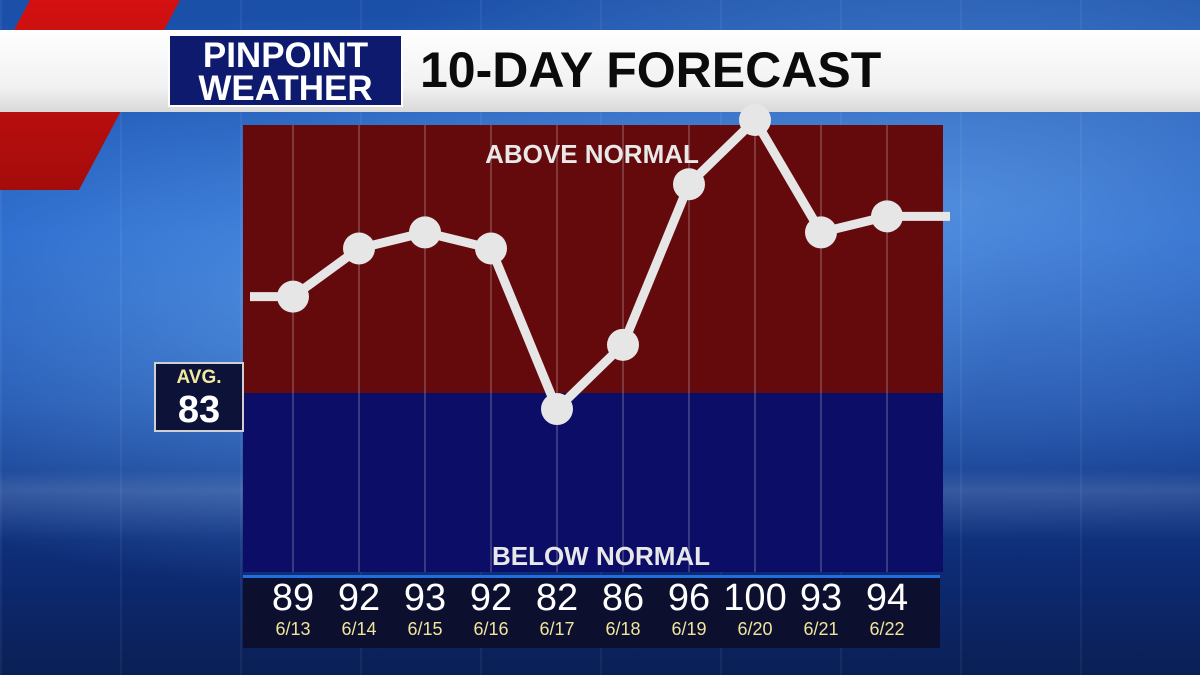 The height and width of the screenshot is (675, 1200). Describe the element at coordinates (887, 598) in the screenshot. I see `high-temp-label: 94` at that location.